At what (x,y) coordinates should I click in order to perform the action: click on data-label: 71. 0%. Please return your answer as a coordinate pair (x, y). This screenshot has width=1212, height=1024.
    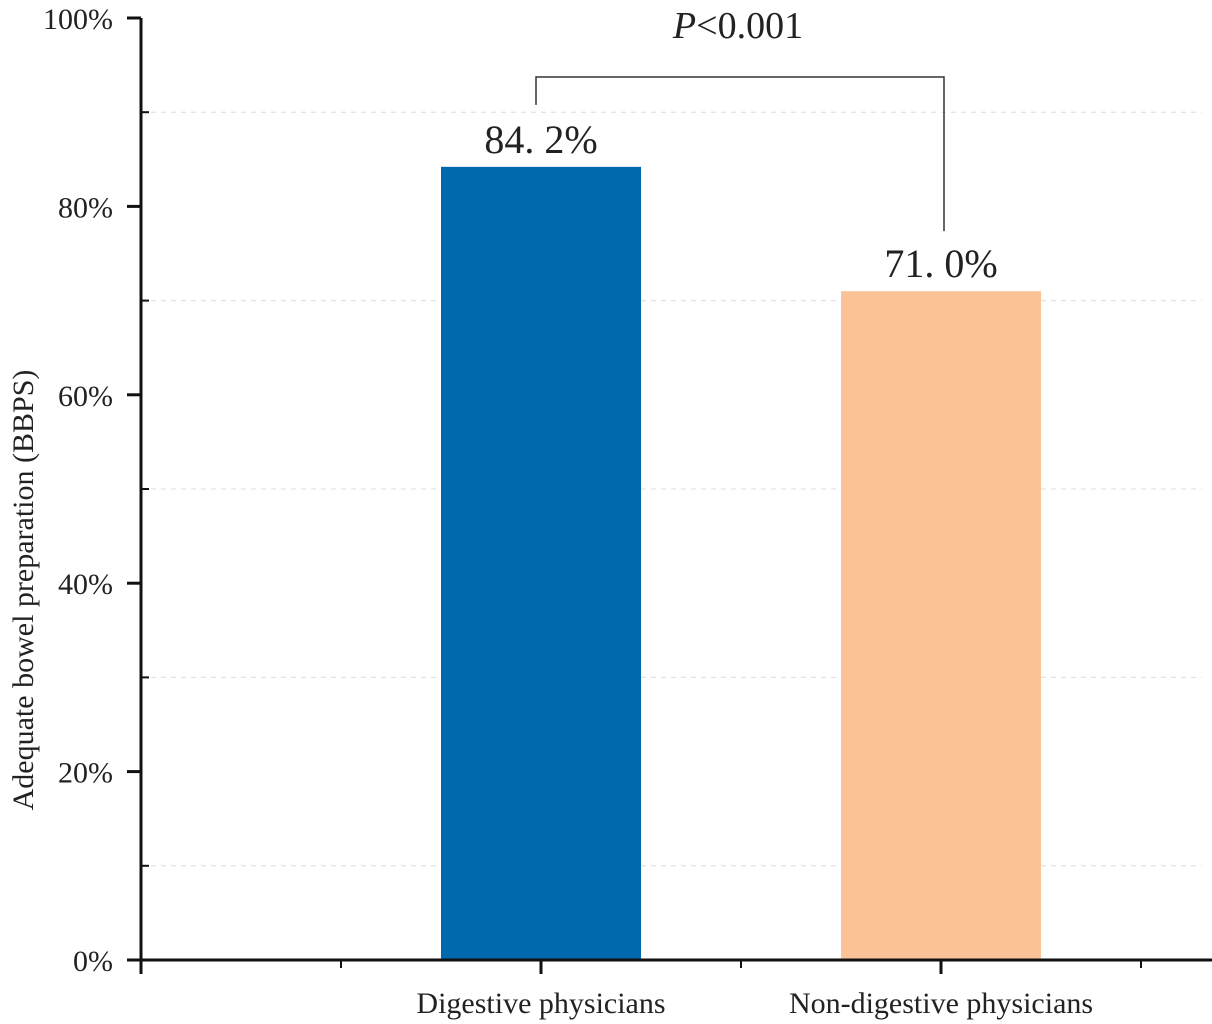
    Looking at the image, I should click on (940, 263).